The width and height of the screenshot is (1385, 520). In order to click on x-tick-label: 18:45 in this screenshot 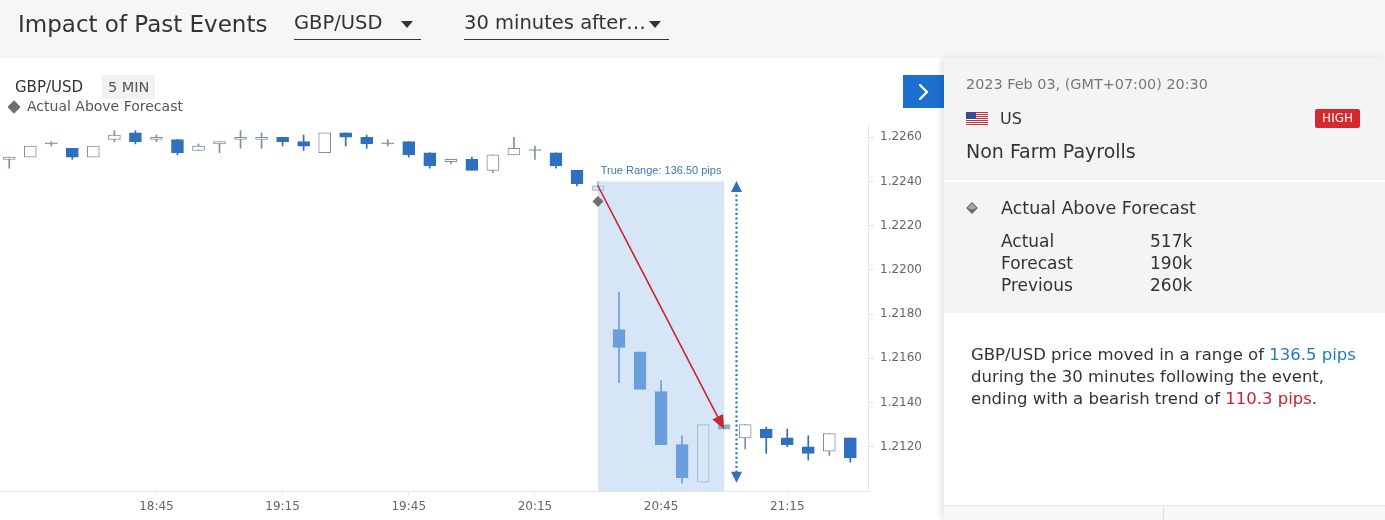, I will do `click(156, 506)`.